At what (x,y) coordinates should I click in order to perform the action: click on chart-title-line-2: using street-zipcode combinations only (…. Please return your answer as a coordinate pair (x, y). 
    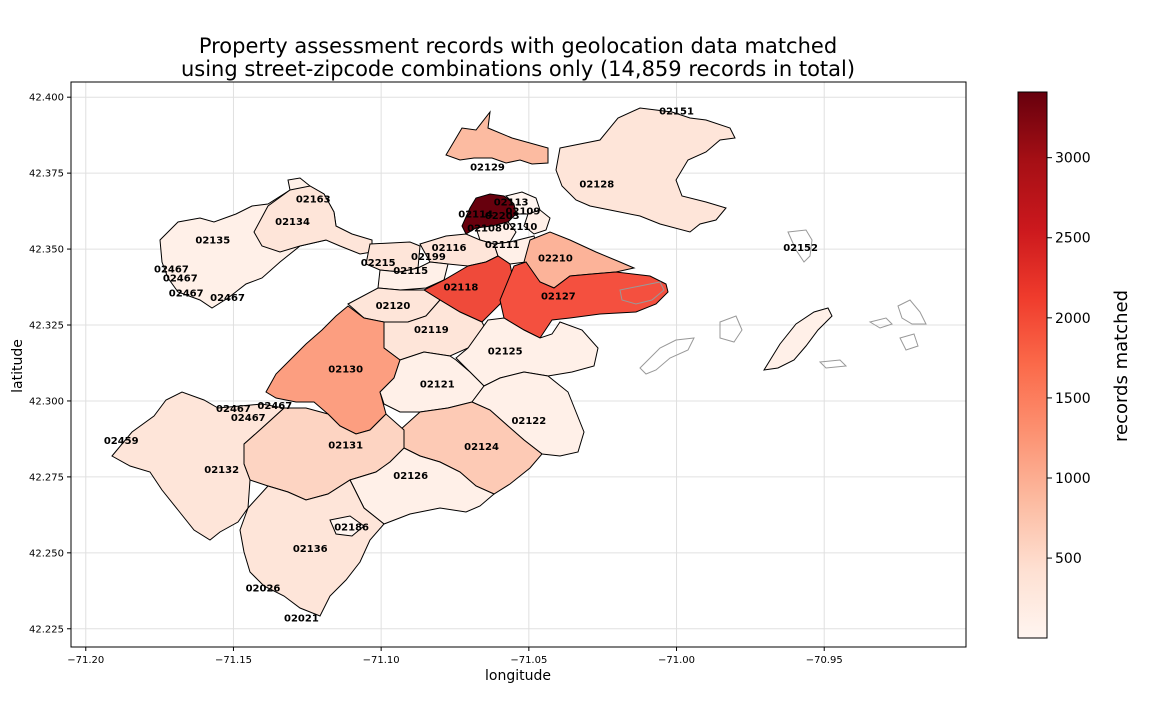
    Looking at the image, I should click on (518, 69).